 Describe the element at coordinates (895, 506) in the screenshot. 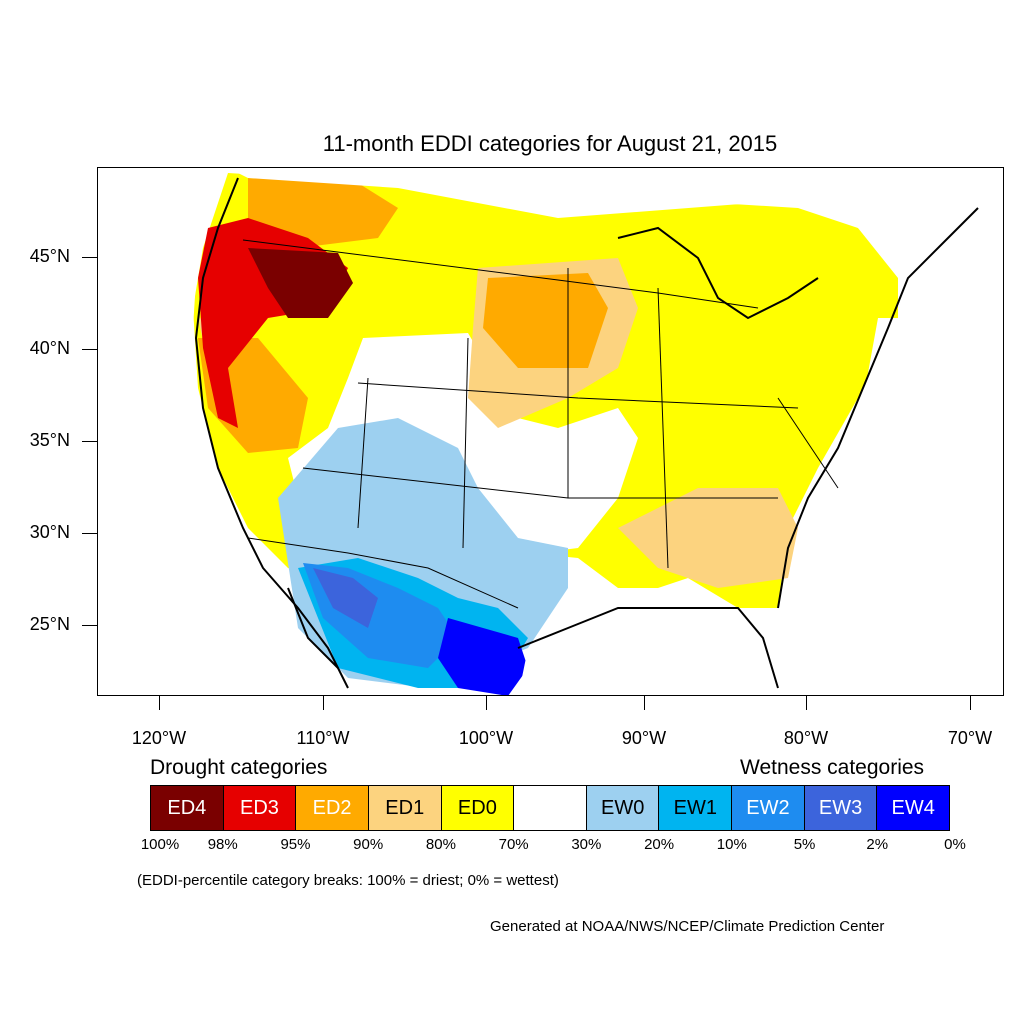

I see `ocean-atlantic` at that location.